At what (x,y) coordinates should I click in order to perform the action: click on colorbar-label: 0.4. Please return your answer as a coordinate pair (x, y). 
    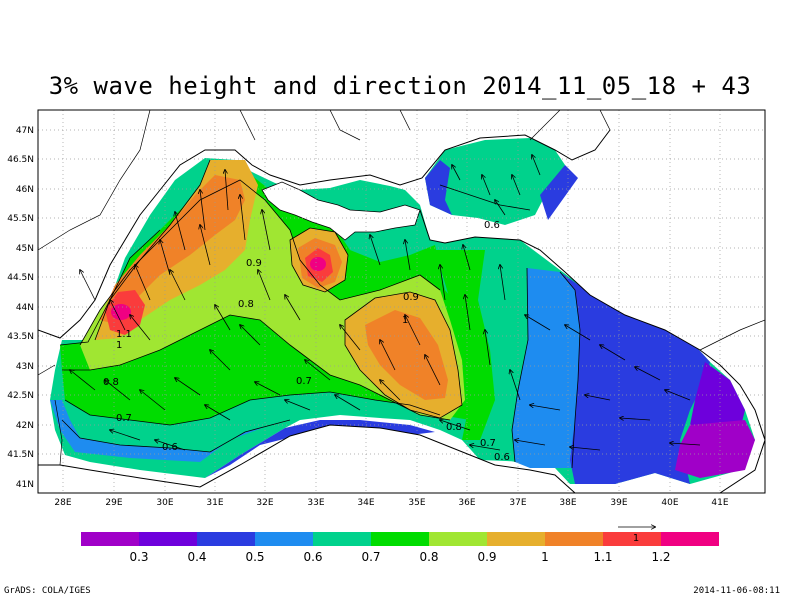
    Looking at the image, I should click on (196, 557).